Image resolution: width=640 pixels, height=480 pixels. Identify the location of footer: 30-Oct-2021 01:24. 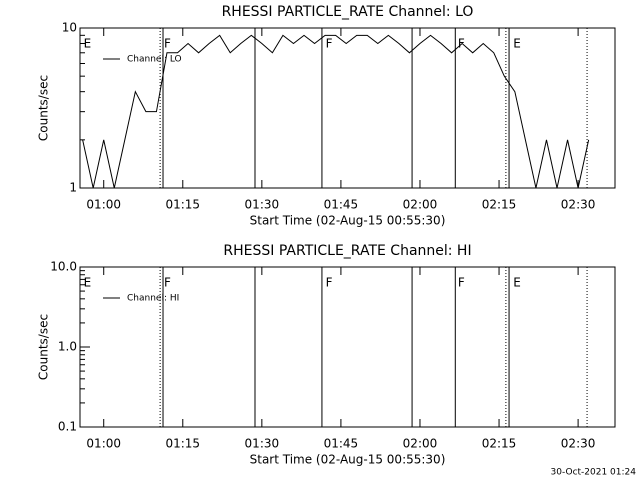
(594, 473).